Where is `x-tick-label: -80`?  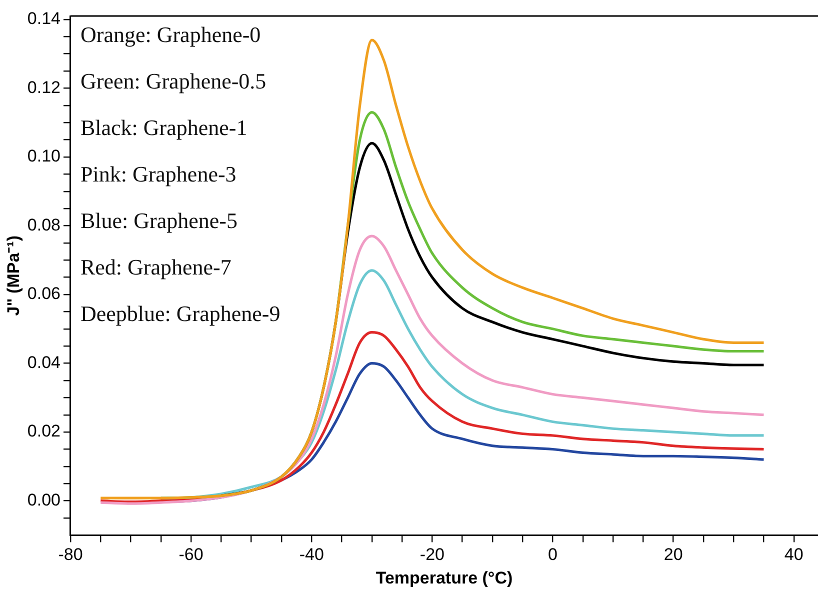
x-tick-label: -80 is located at coordinates (70, 554).